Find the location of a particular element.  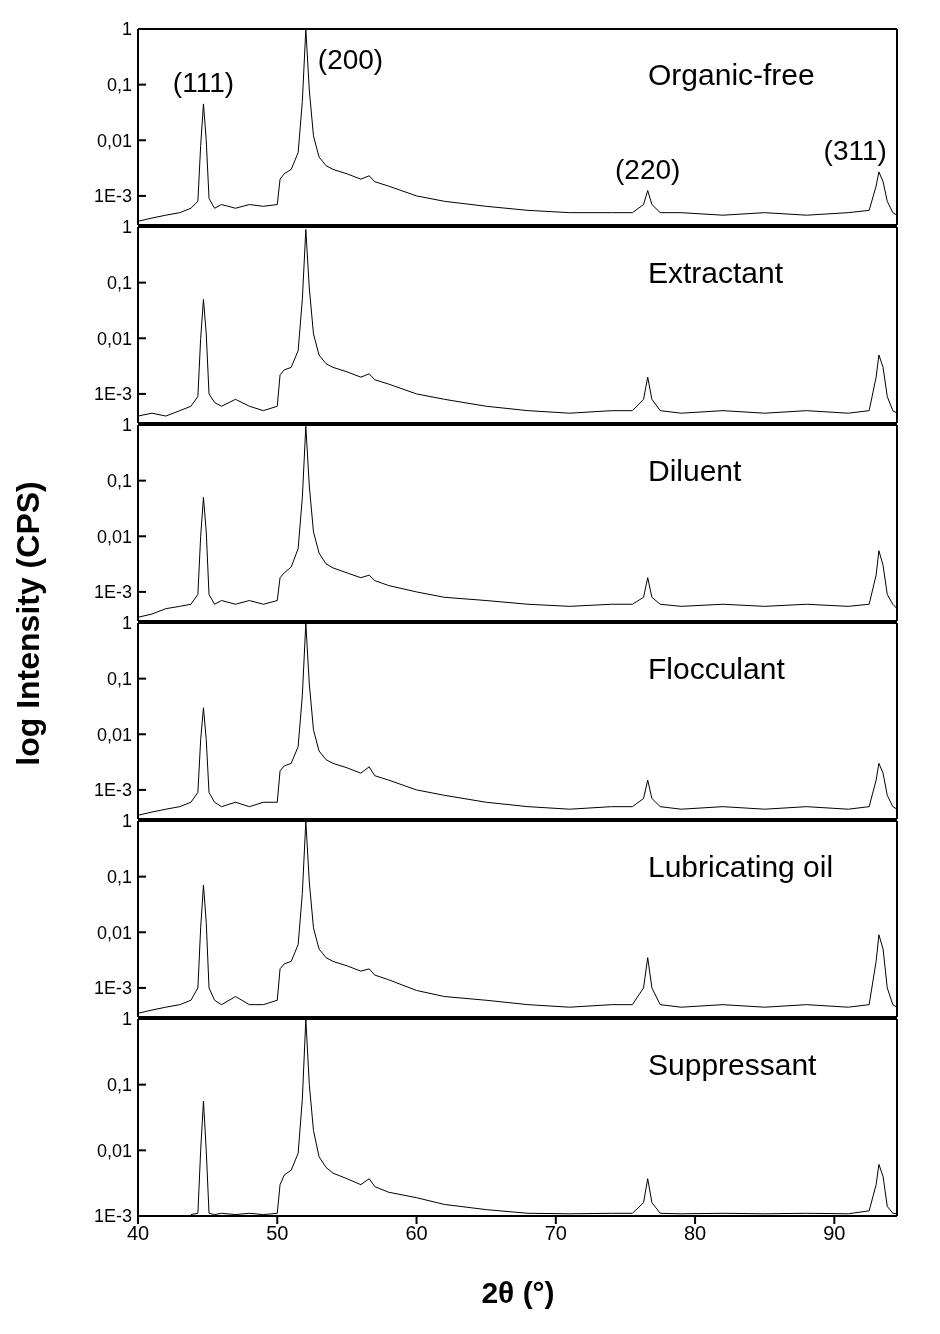

annotation: Organic-free is located at coordinates (731, 75).